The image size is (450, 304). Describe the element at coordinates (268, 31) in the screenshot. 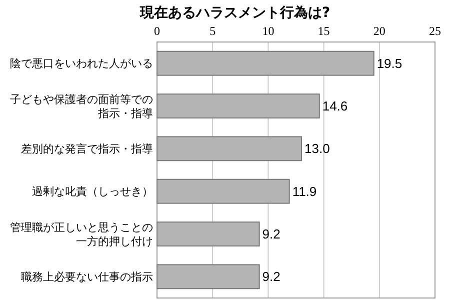

I see `x-tick-label: 10` at that location.